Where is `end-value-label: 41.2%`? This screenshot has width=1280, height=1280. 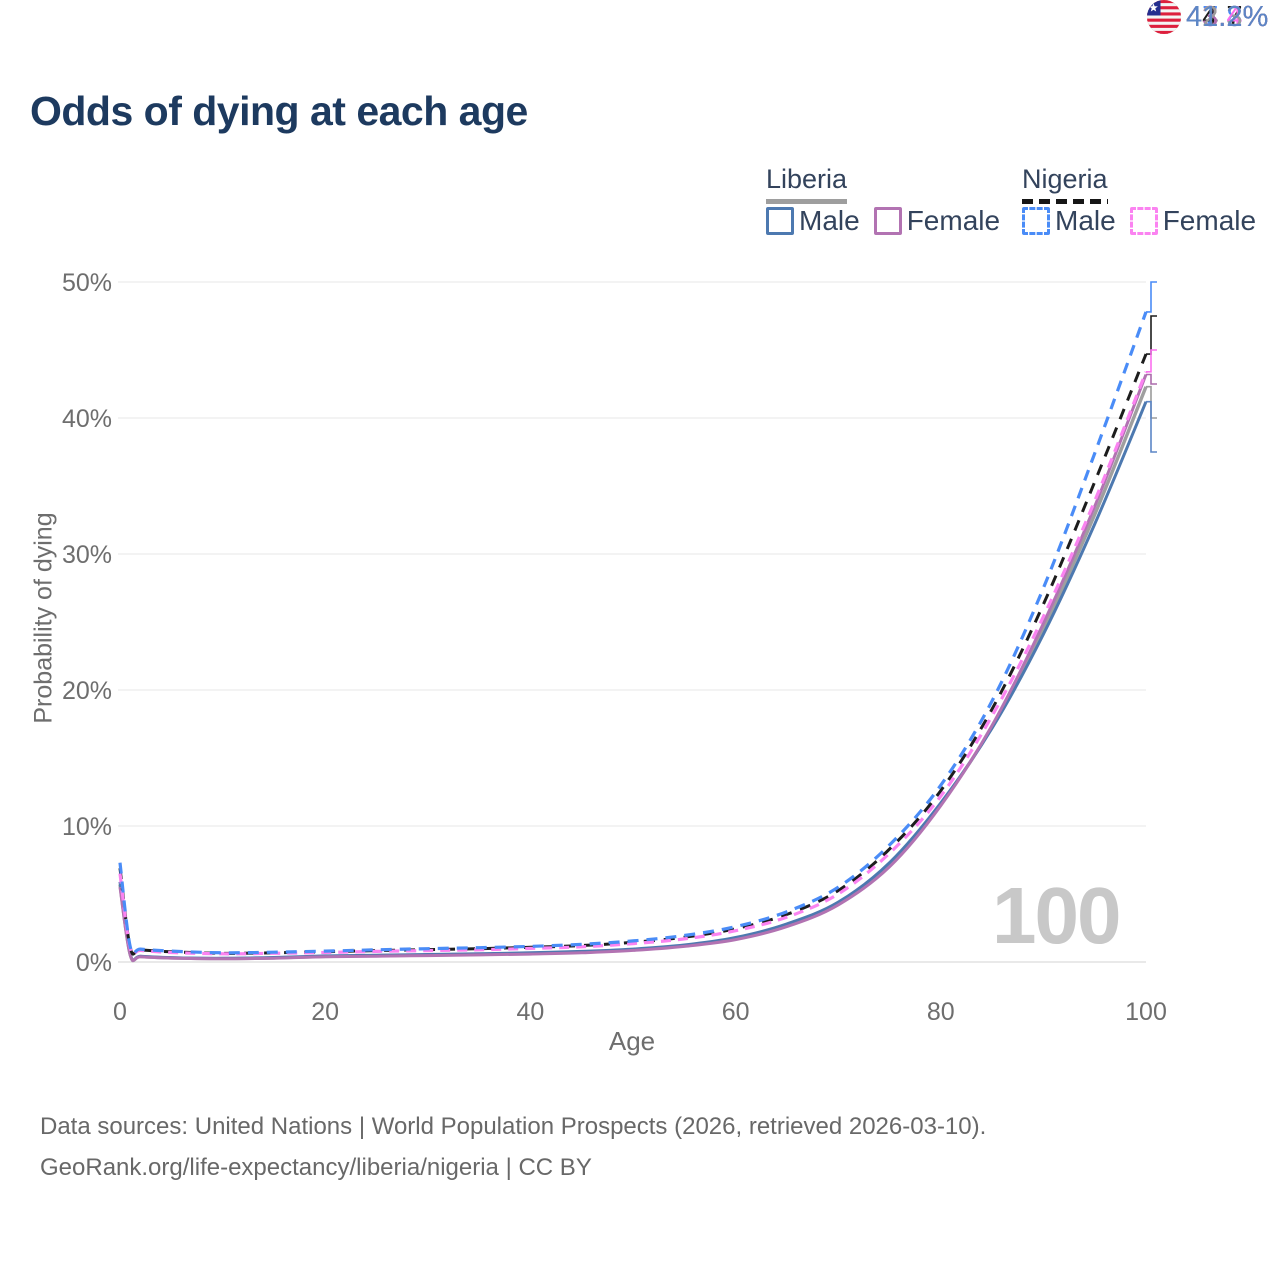
end-value-label: 41.2% is located at coordinates (1227, 16).